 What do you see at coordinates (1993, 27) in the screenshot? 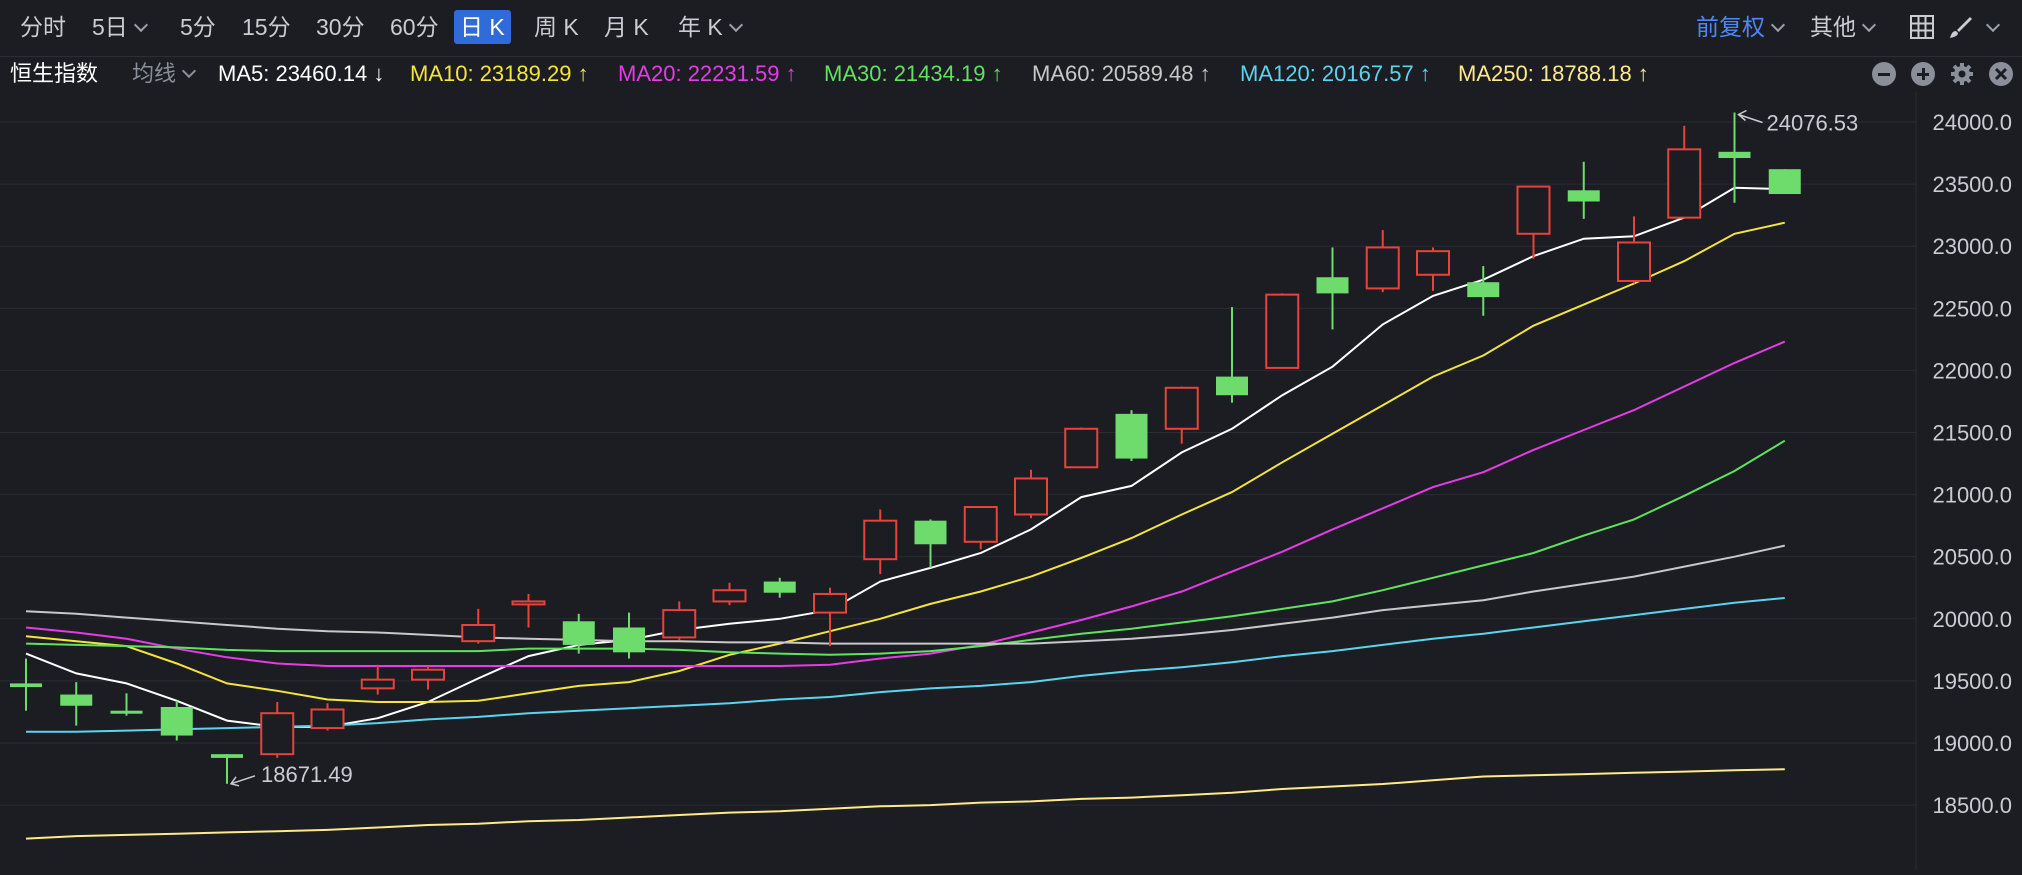
I see `draw-dropdown` at bounding box center [1993, 27].